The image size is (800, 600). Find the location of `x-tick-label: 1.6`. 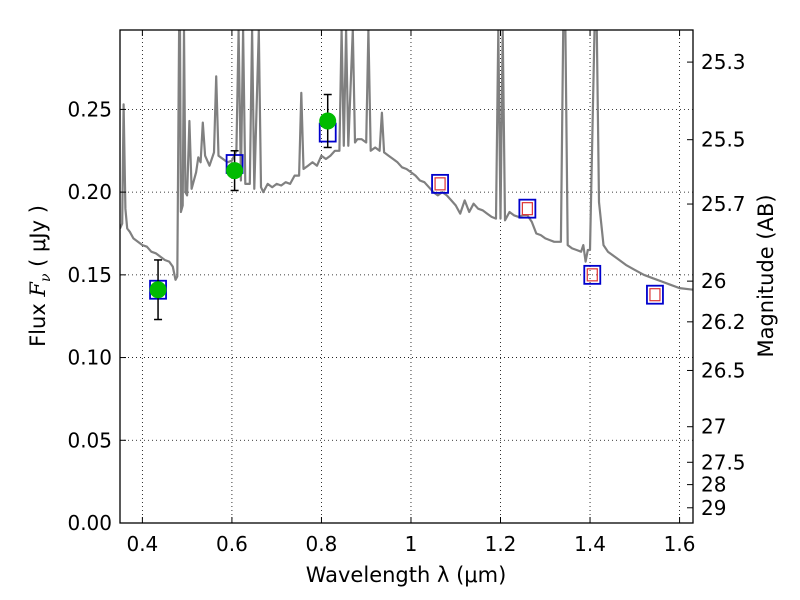

x-tick-label: 1.6 is located at coordinates (680, 544).